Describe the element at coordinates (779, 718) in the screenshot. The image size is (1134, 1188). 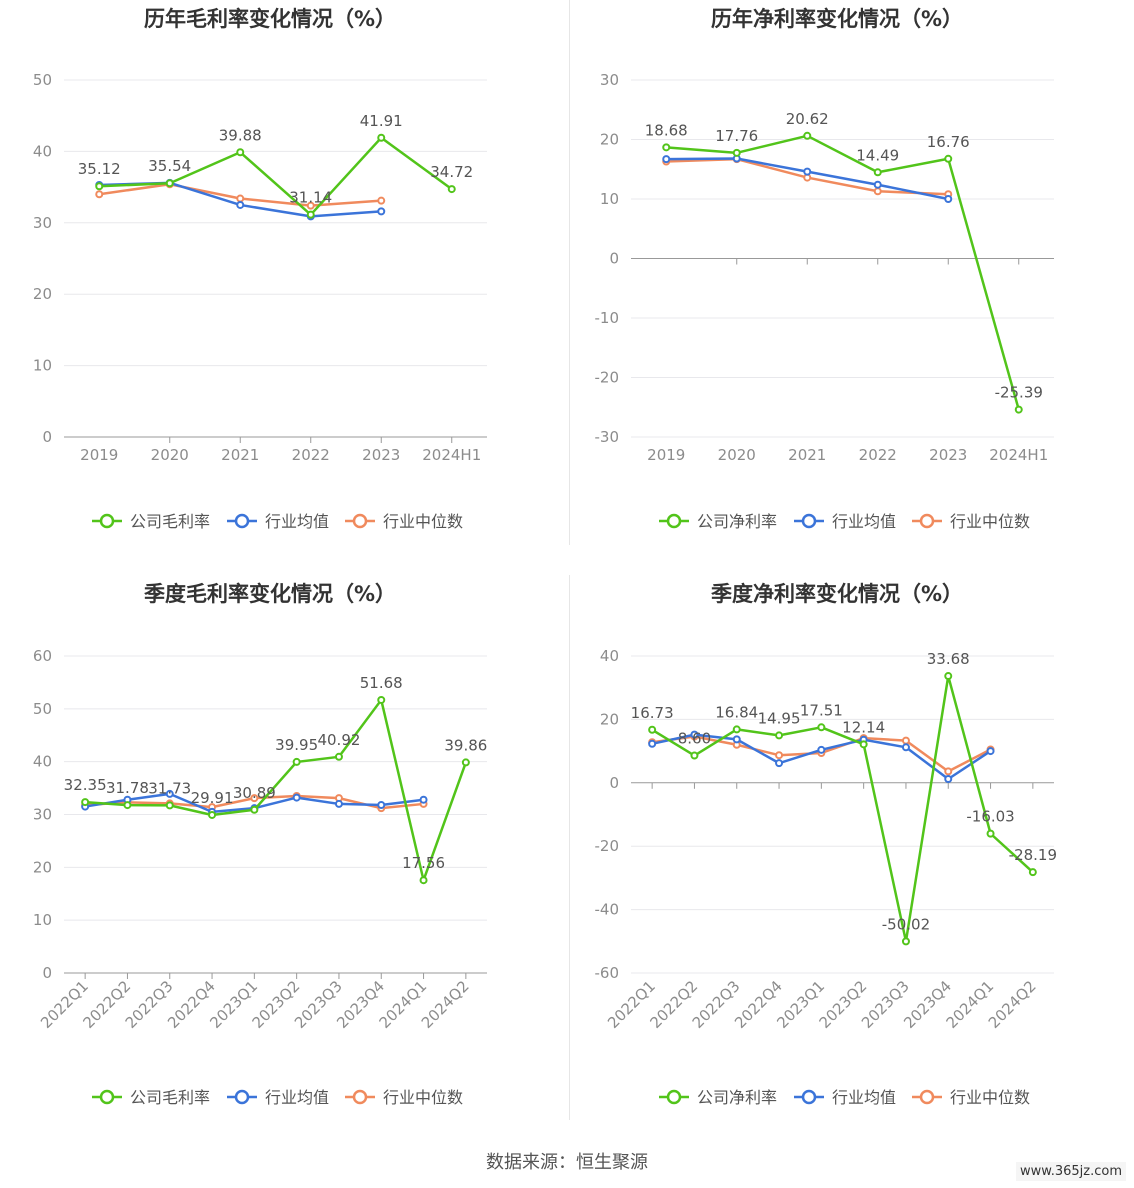
I see `data-label: 14.95` at that location.